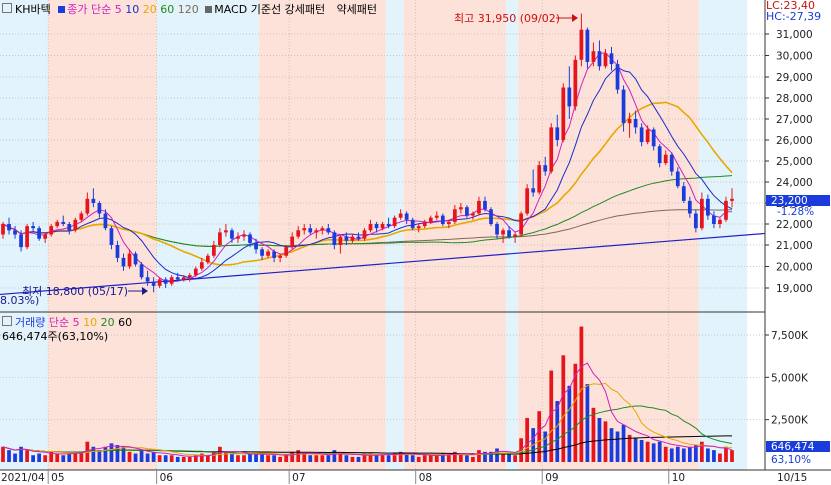  Describe the element at coordinates (794, 35) in the screenshot. I see `price-tick-label: 31,000` at that location.